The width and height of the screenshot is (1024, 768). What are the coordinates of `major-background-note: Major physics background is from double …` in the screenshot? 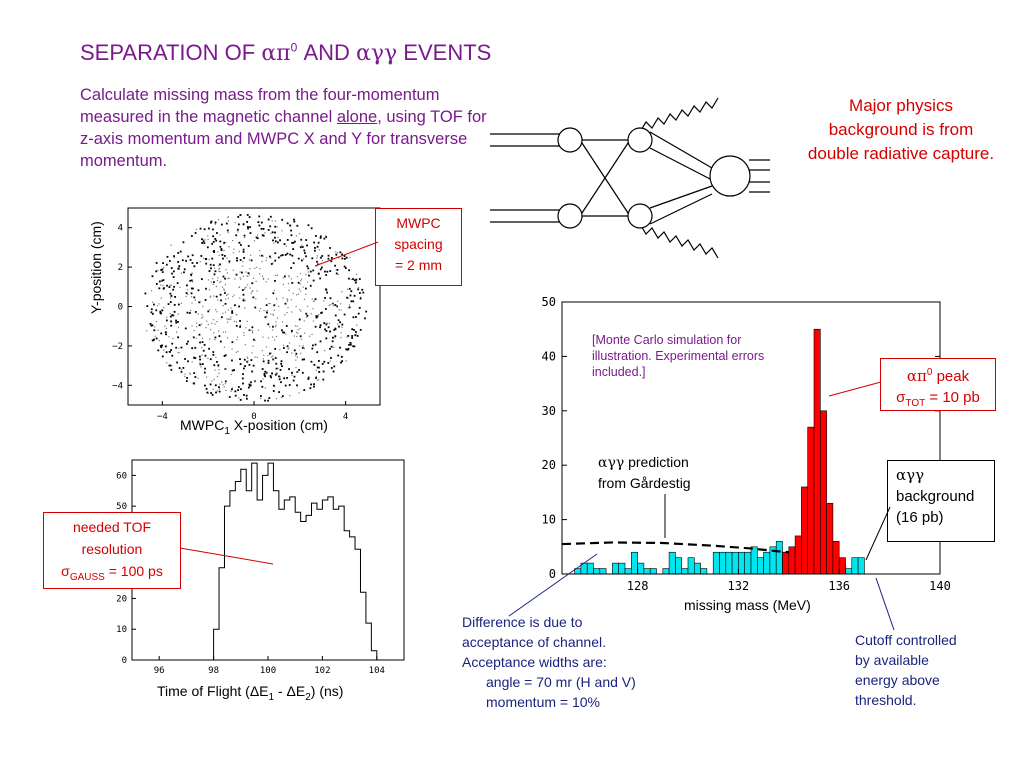 It's located at (901, 129).